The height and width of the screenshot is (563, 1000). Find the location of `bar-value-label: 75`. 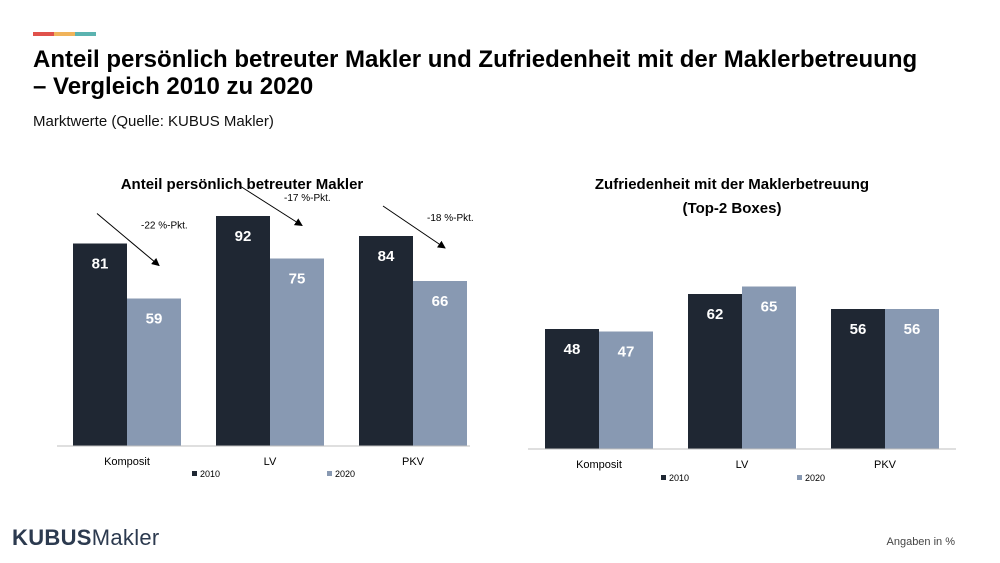

bar-value-label: 75 is located at coordinates (297, 279).